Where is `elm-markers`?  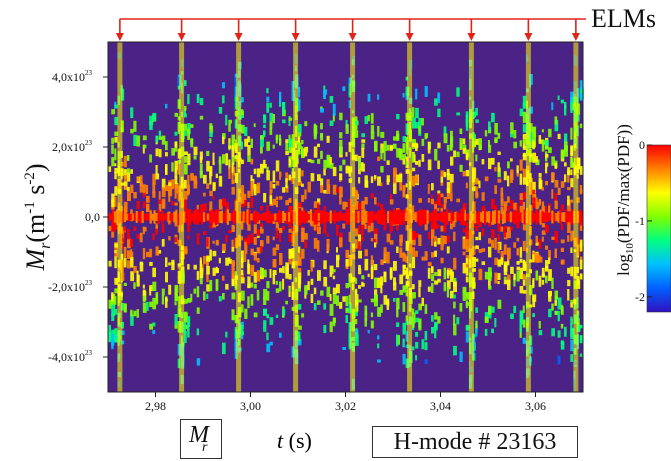 elm-markers is located at coordinates (350, 29).